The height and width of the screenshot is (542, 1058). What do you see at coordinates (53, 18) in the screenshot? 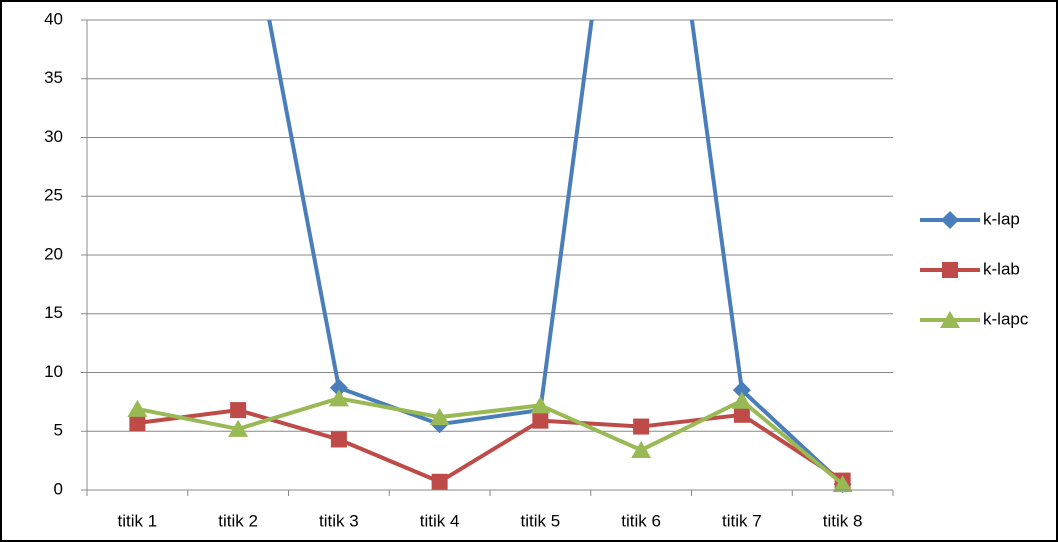
I see `y-tick-label: 40` at bounding box center [53, 18].